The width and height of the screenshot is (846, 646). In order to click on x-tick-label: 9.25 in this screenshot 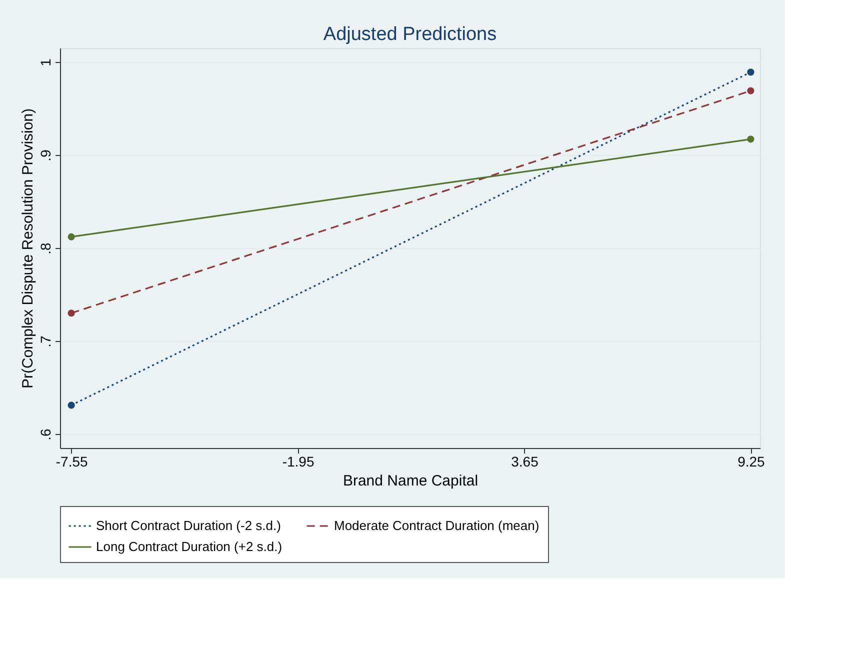, I will do `click(752, 462)`.